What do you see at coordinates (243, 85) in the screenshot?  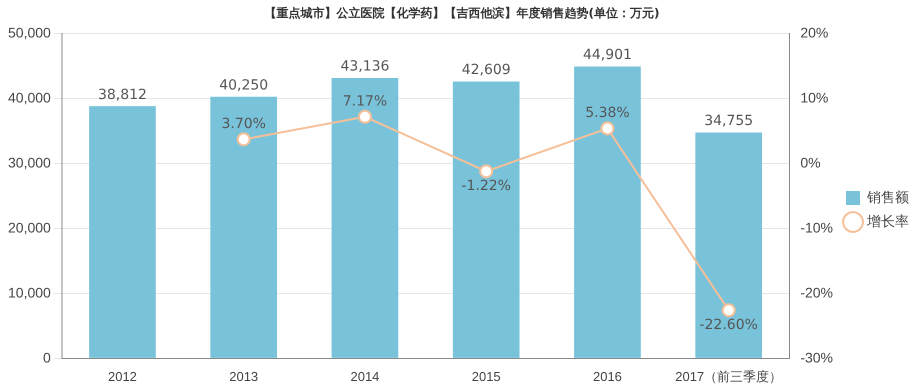 I see `data-label: 40,250` at bounding box center [243, 85].